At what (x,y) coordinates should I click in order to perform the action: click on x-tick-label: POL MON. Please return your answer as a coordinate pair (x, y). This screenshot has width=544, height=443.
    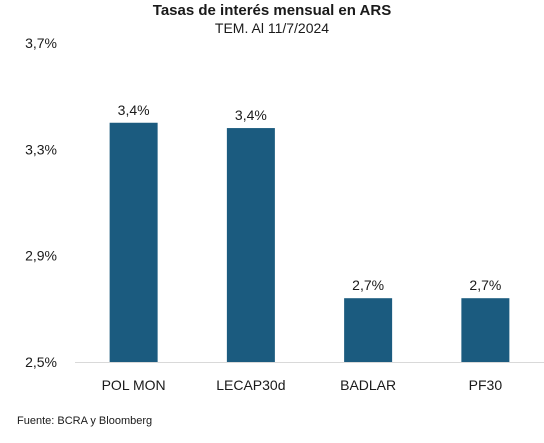
    Looking at the image, I should click on (134, 385).